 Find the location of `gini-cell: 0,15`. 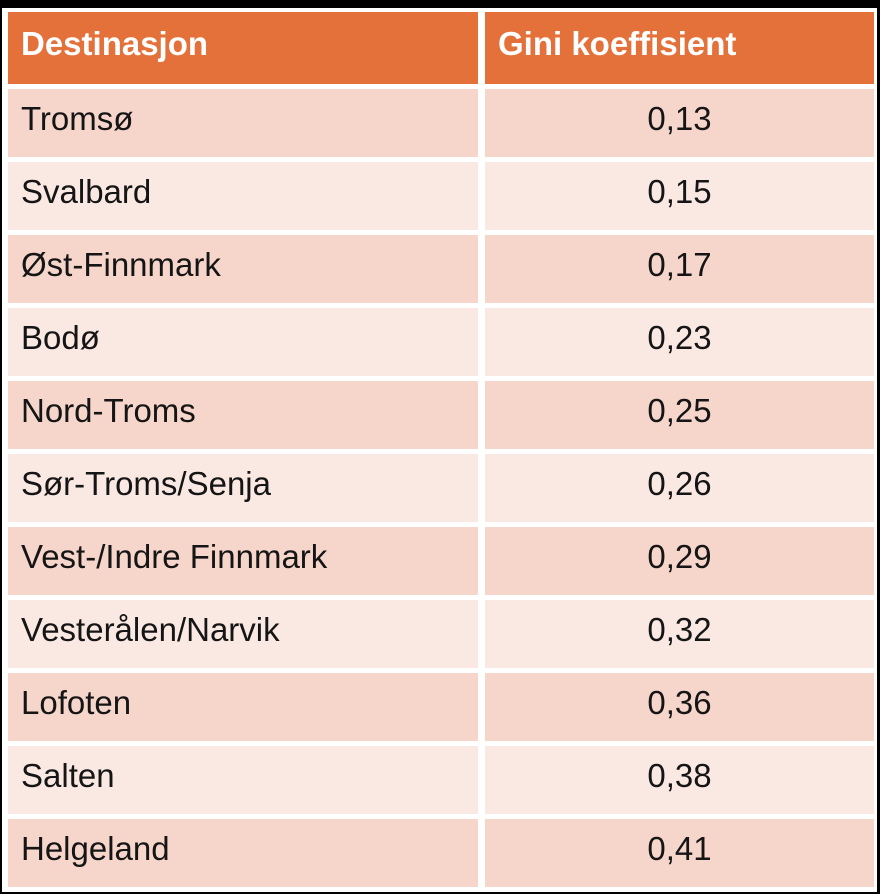

gini-cell: 0,15 is located at coordinates (679, 196).